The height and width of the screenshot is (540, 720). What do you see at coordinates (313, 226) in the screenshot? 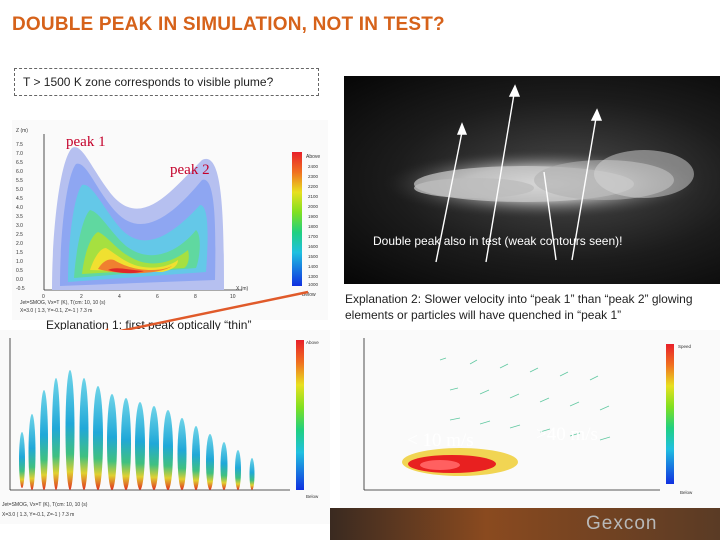
I see `legend-value: 1800` at bounding box center [313, 226].